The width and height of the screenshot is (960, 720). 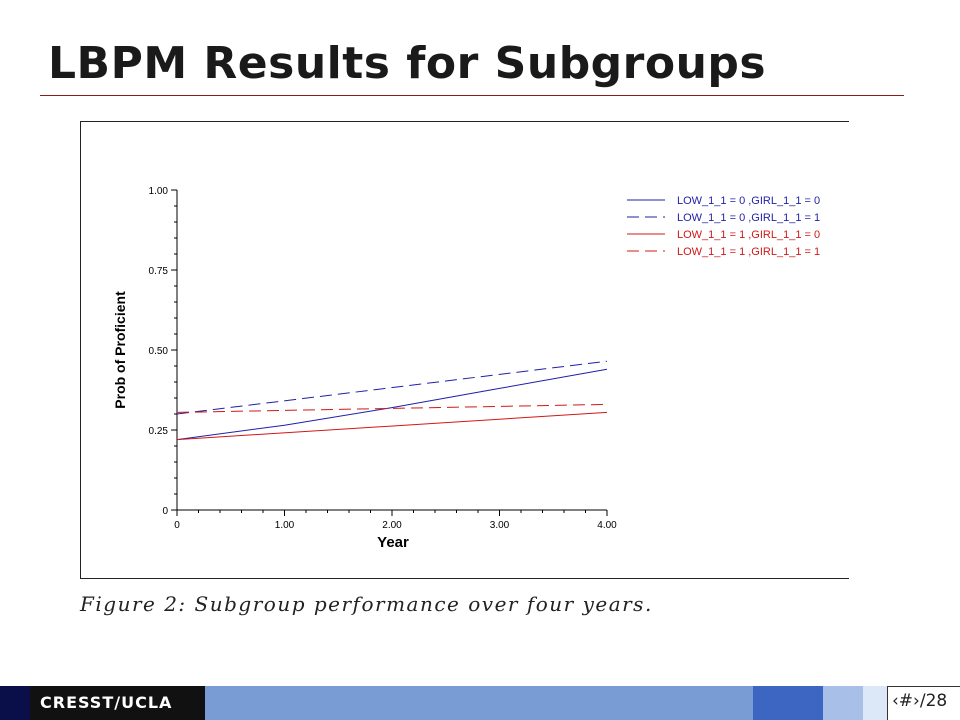 I want to click on y-axis-ticks: 0 0.25 0.50 0.75 1.00, so click(x=163, y=351).